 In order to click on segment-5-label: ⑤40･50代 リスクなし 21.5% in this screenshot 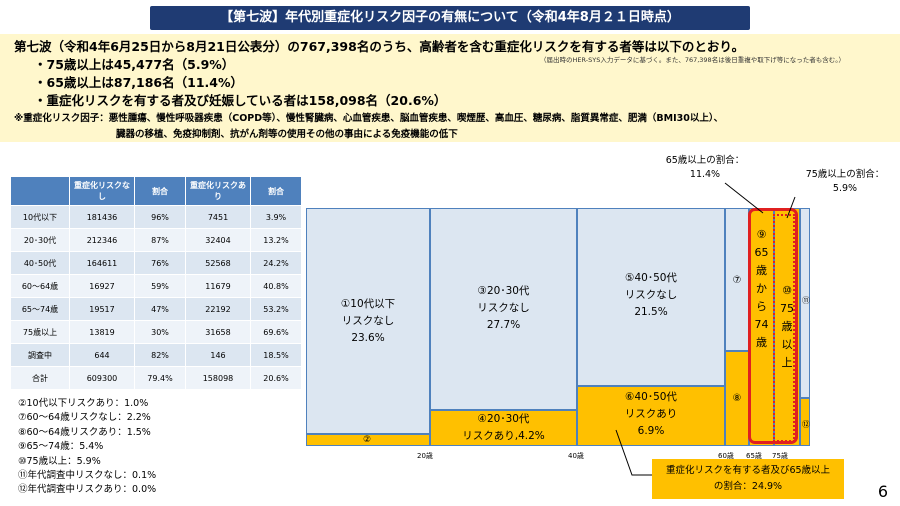, I will do `click(651, 295)`.